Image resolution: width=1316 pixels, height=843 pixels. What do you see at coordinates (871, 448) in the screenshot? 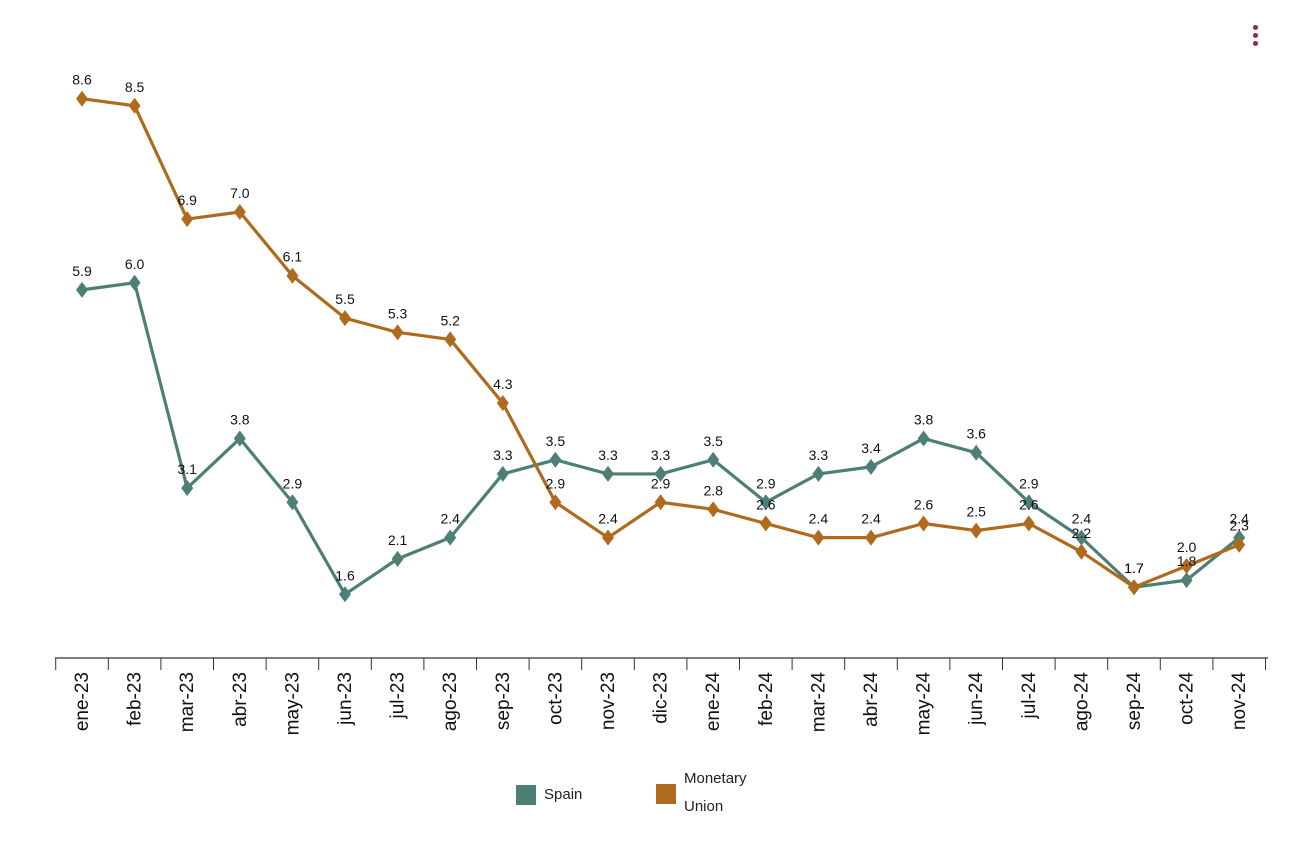
I see `data-label: 3.4` at bounding box center [871, 448].